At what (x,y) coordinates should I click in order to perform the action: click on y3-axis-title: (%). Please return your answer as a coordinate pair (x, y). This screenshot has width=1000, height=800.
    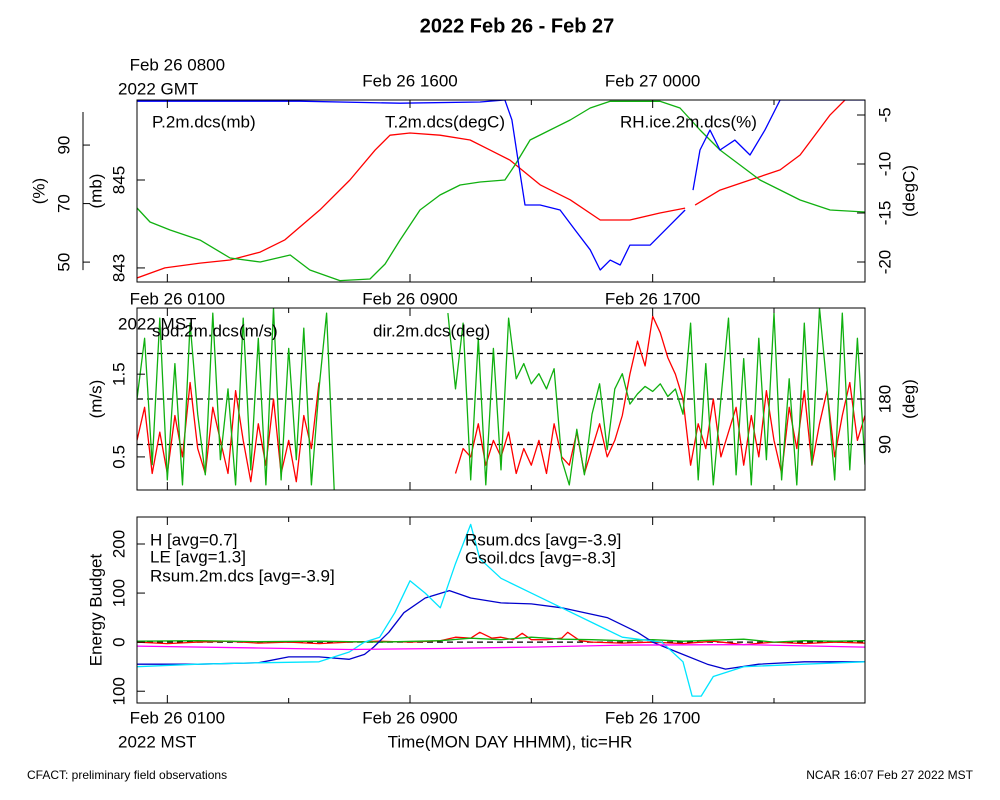
    Looking at the image, I should click on (38, 191).